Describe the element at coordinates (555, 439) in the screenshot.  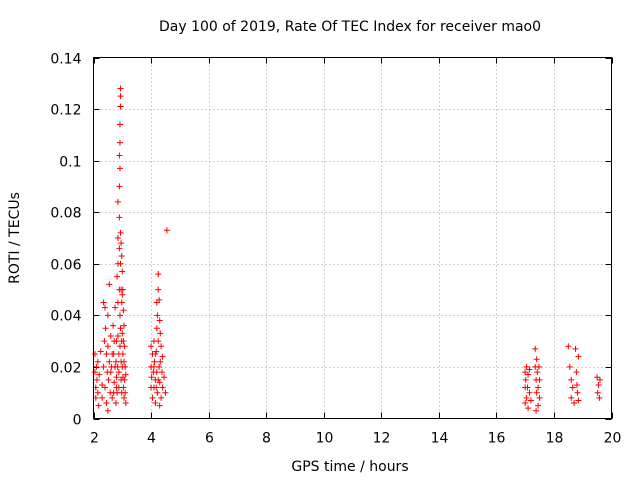
I see `x-tick-label: 18` at that location.